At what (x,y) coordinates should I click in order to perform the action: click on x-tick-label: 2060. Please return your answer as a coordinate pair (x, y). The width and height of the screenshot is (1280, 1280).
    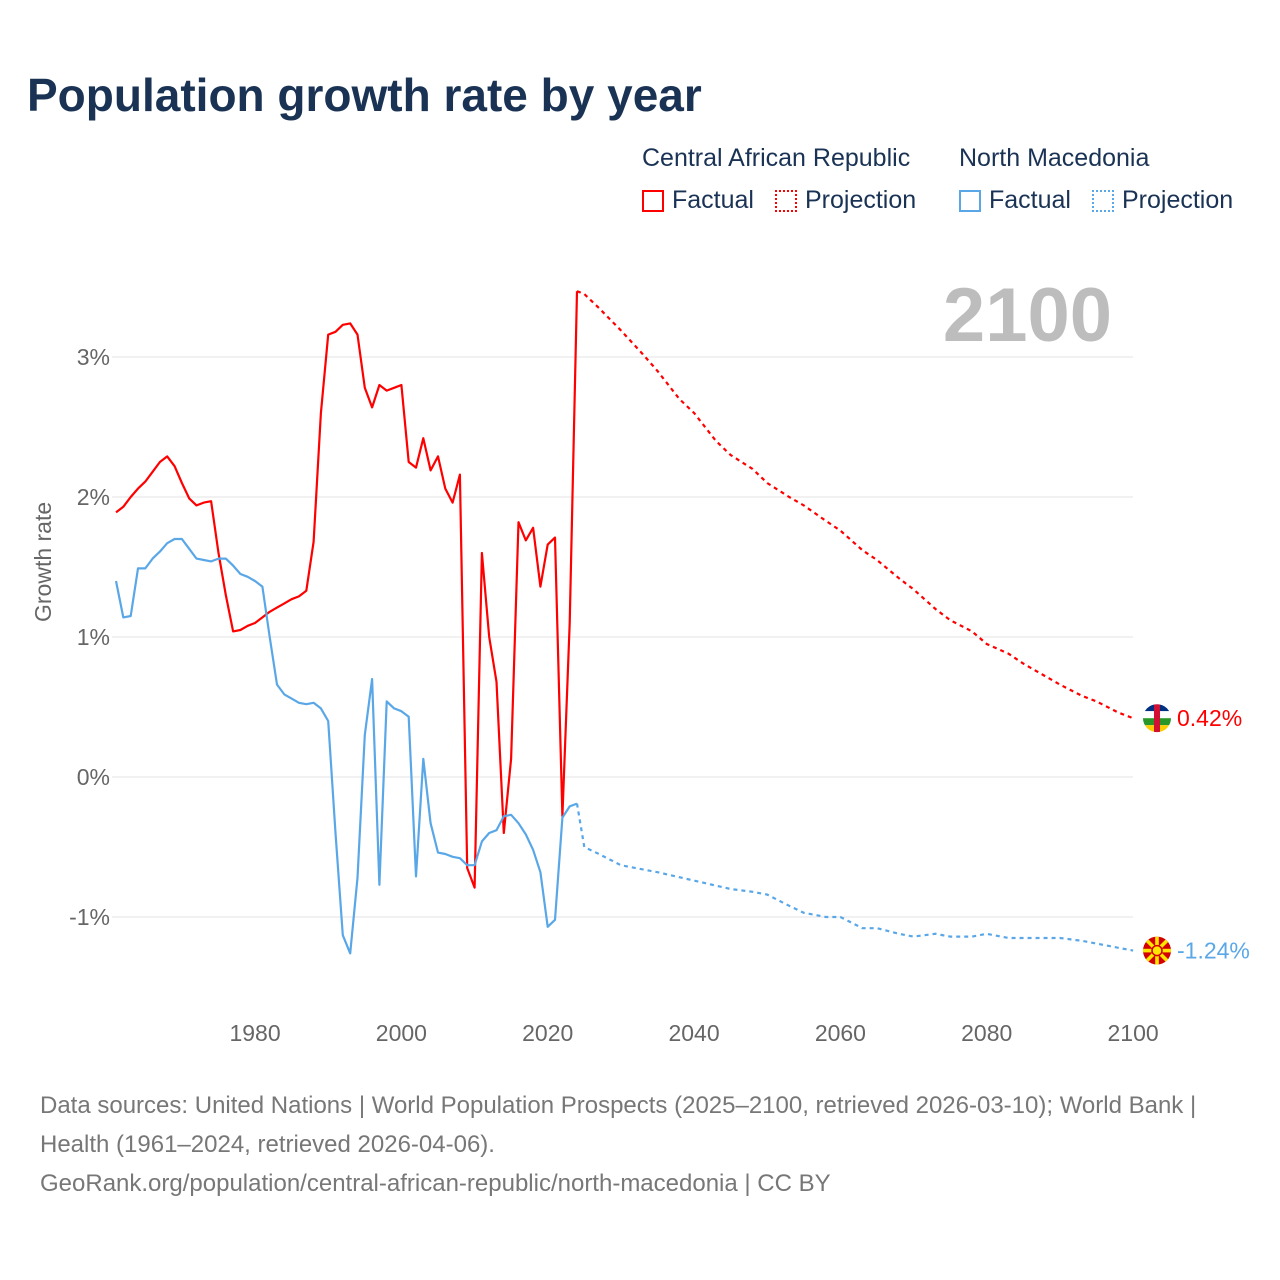
    Looking at the image, I should click on (840, 1033).